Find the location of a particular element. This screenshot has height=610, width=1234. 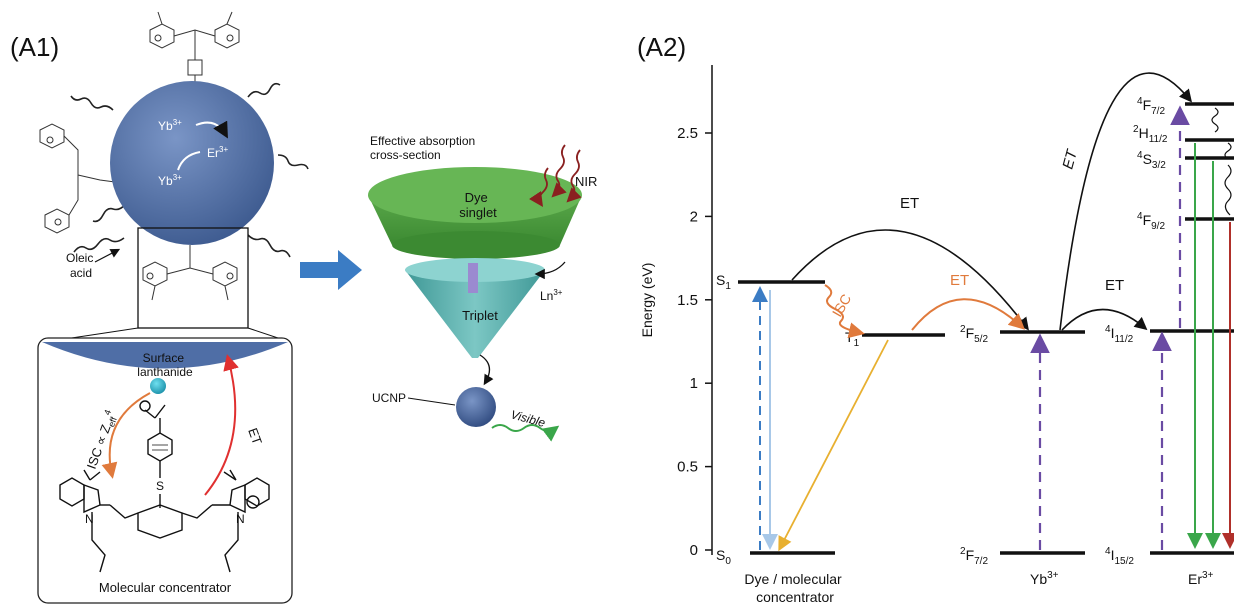

zoom-box is located at coordinates (193, 278).